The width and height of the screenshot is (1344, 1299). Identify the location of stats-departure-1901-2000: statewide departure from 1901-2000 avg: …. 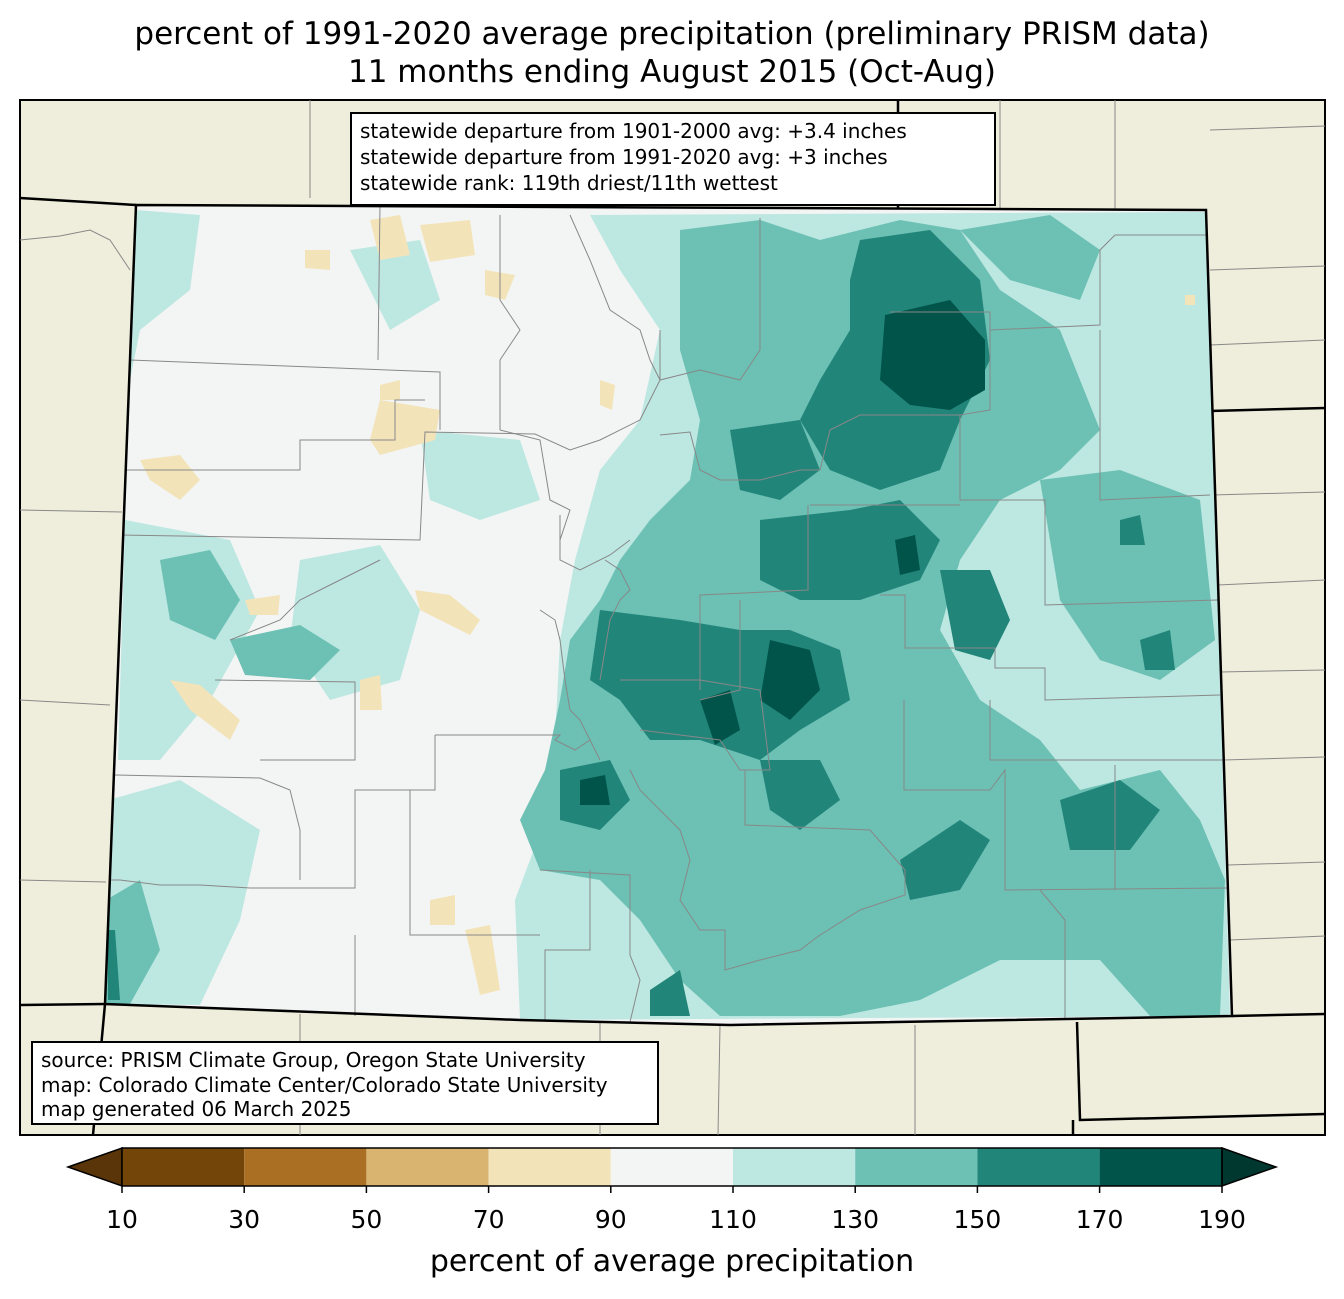
(633, 131).